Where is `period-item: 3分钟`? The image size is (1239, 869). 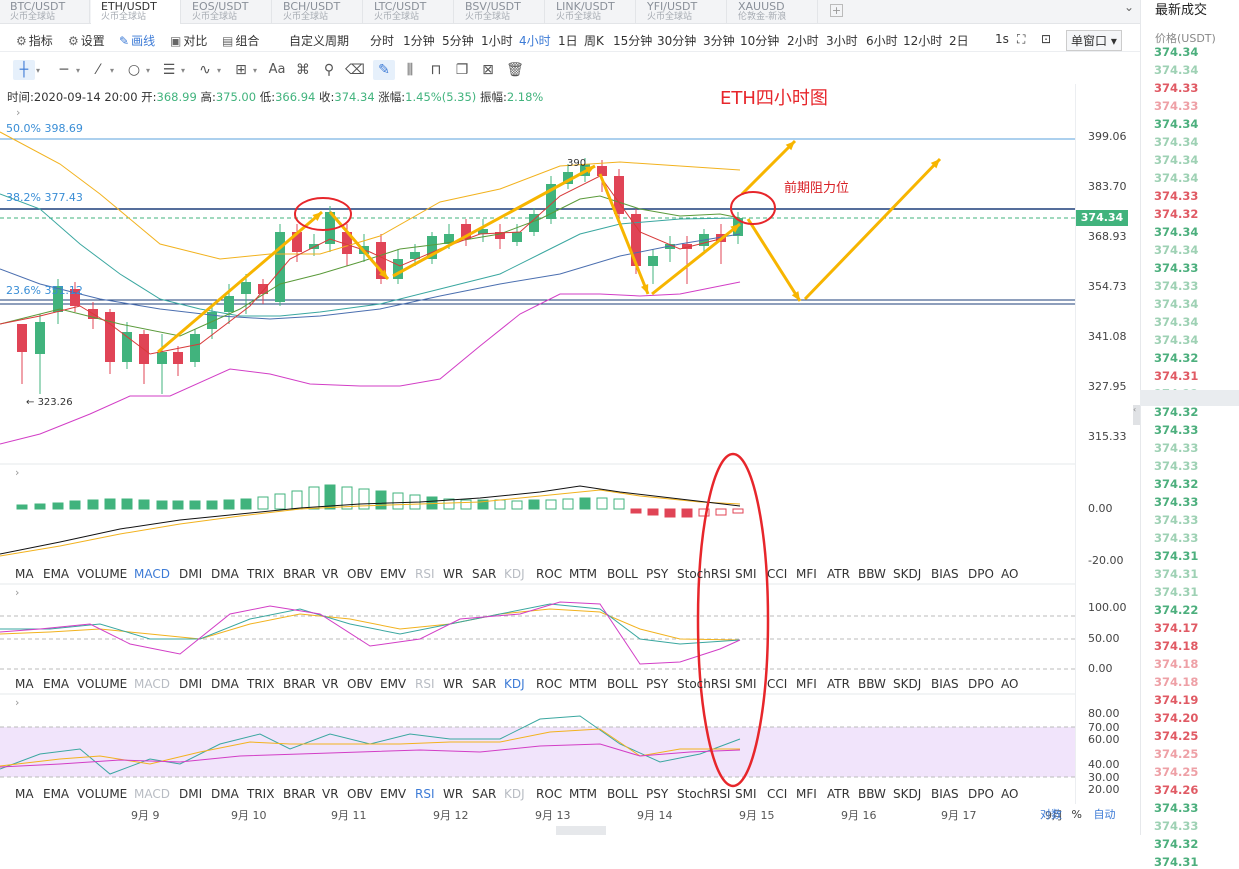 period-item: 3分钟 is located at coordinates (719, 41).